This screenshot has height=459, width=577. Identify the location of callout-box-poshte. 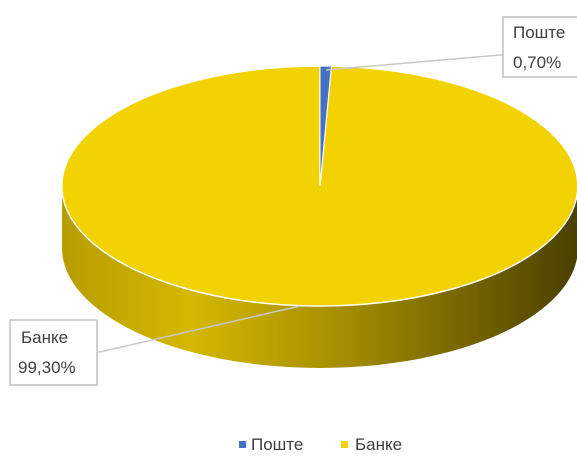
(539, 47).